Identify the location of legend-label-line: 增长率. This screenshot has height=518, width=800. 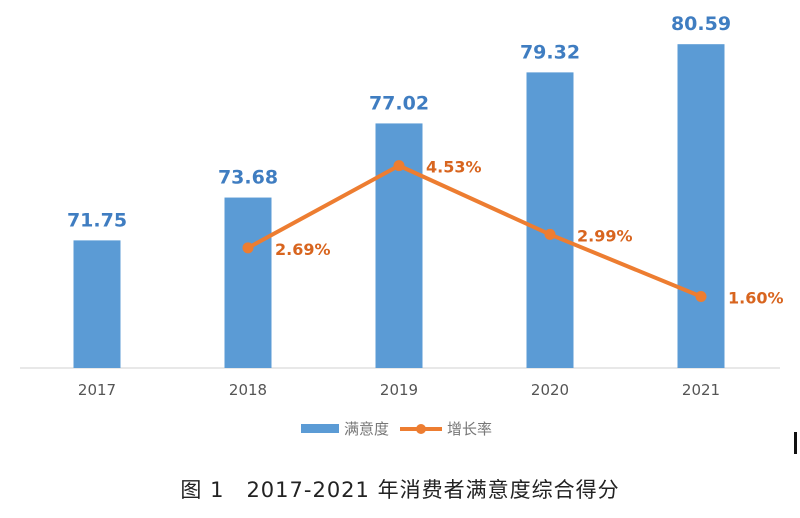
(469, 429).